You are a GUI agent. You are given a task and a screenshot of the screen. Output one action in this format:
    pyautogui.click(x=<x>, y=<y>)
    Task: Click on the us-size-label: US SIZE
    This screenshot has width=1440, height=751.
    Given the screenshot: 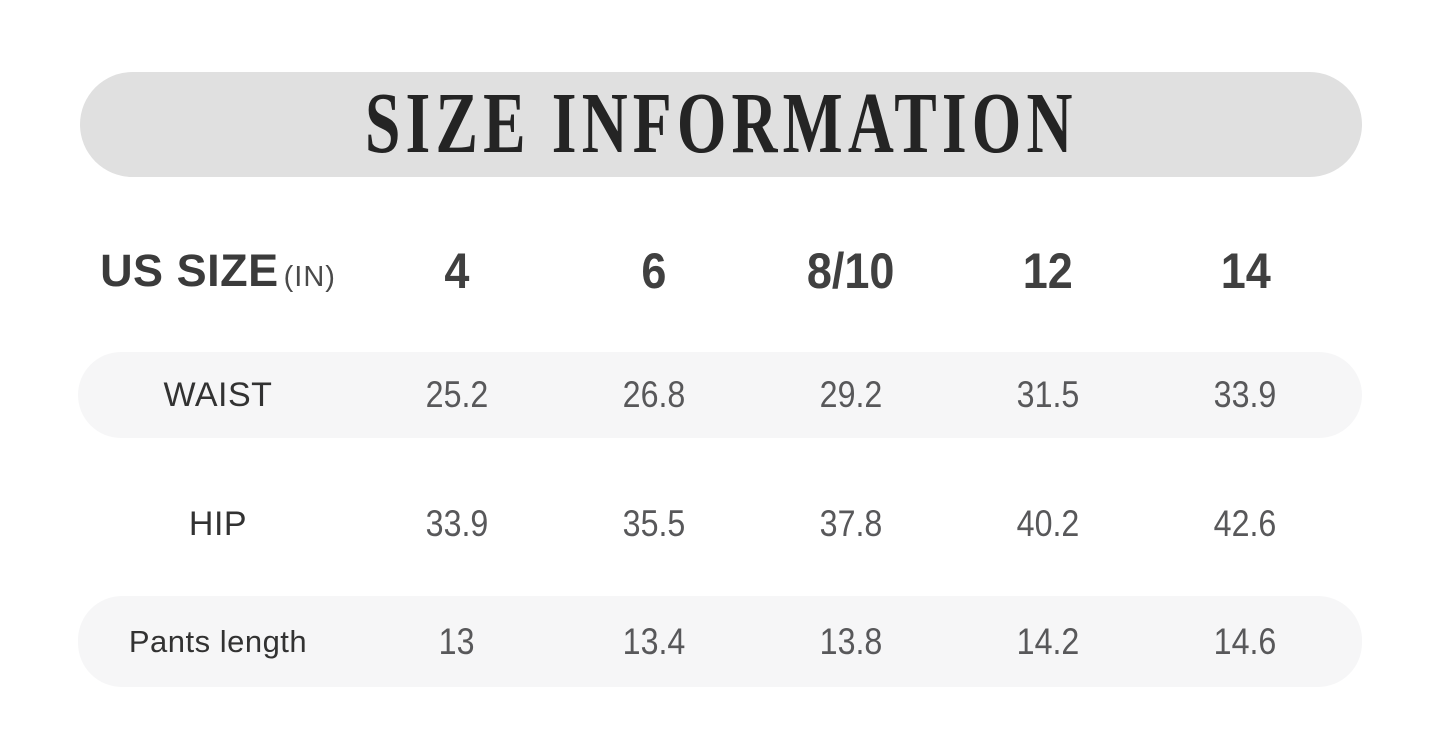 What is the action you would take?
    pyautogui.click(x=189, y=270)
    